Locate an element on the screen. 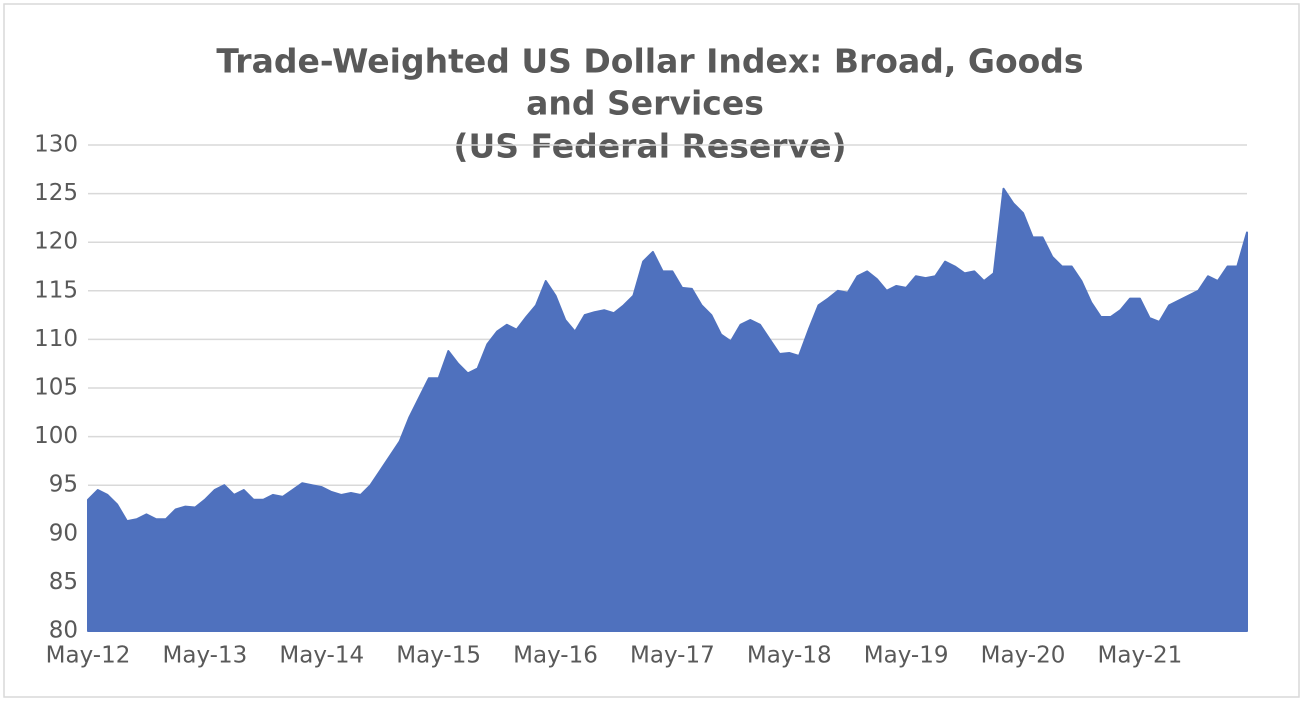 Image resolution: width=1304 pixels, height=706 pixels. x-tick-label: May-12 is located at coordinates (88, 656).